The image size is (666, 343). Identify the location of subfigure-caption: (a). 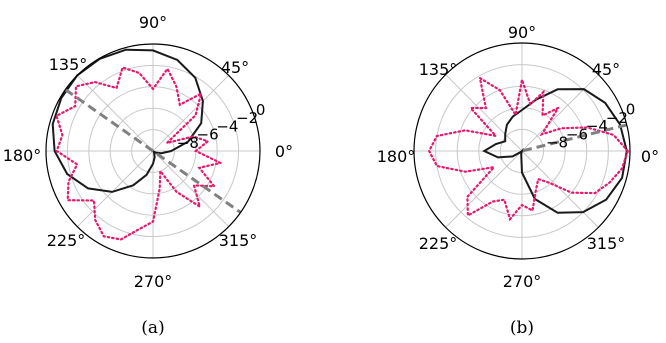
(152, 328).